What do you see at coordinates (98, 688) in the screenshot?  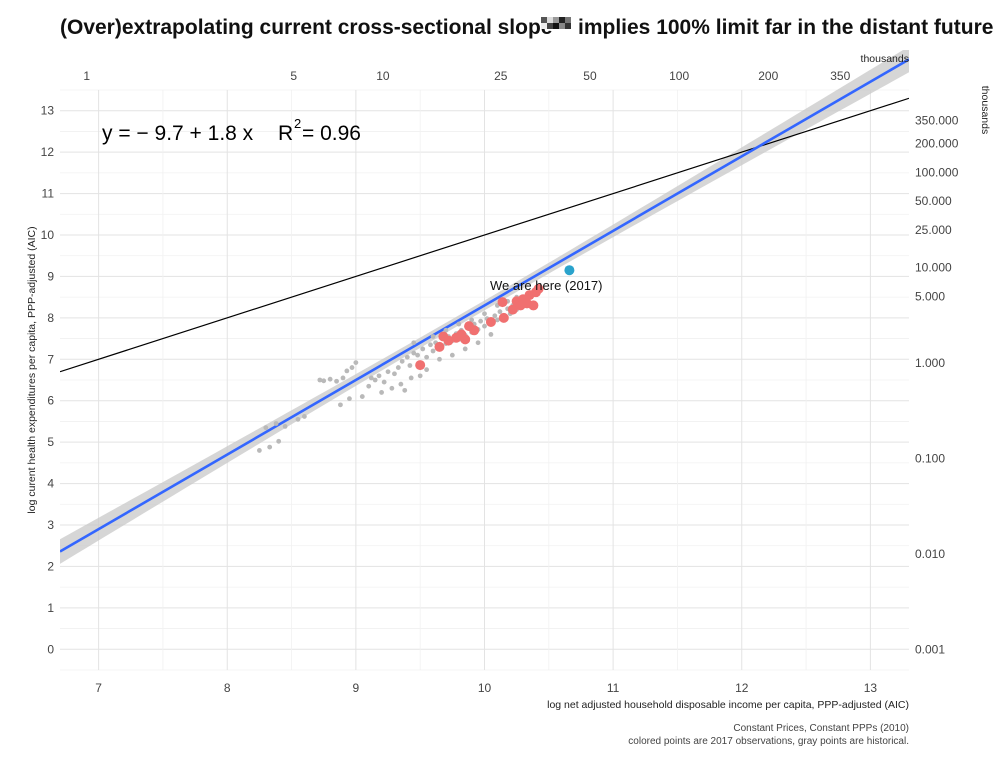 I see `x-tick-label: 7` at bounding box center [98, 688].